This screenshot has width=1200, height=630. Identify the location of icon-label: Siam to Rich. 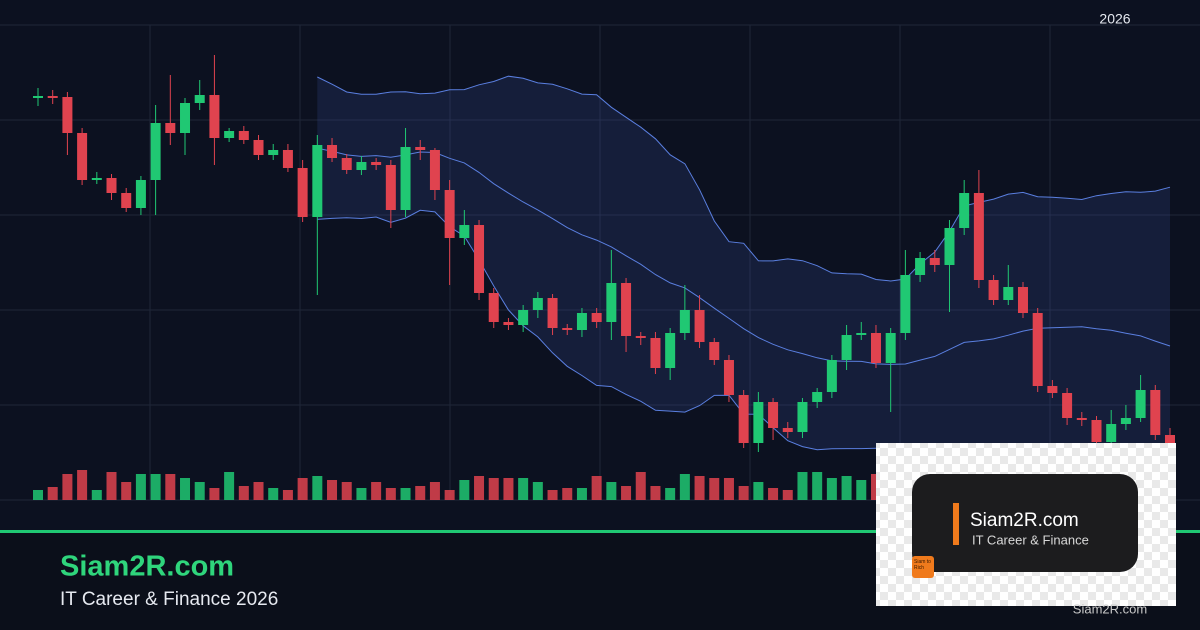
(922, 565).